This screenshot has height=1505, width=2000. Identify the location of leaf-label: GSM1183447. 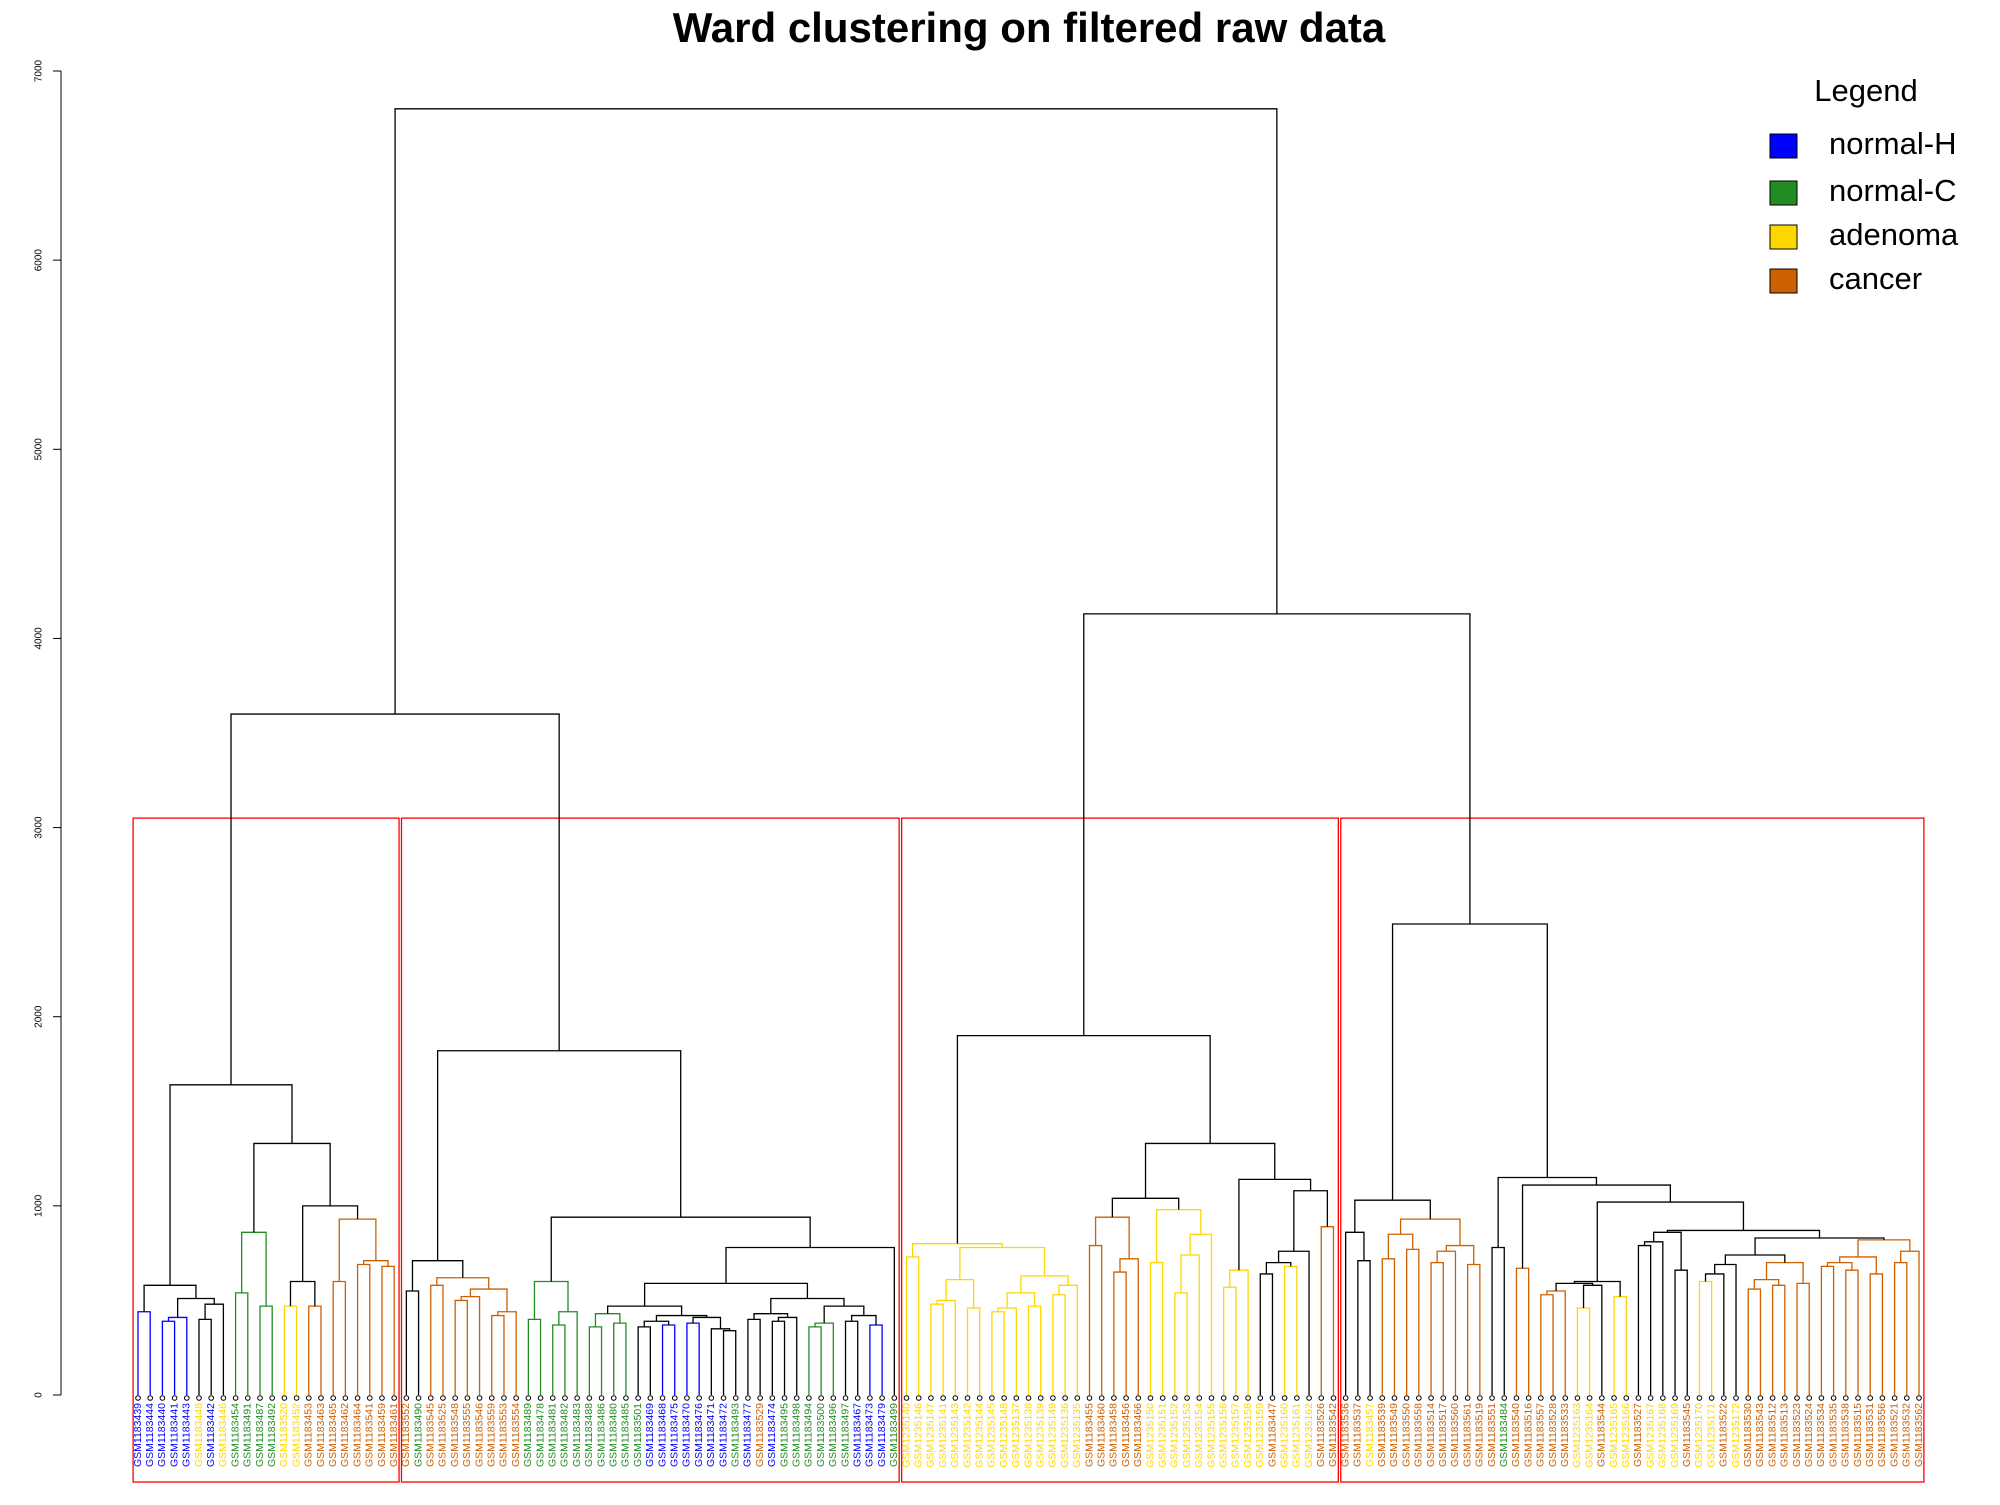
(1272, 1435).